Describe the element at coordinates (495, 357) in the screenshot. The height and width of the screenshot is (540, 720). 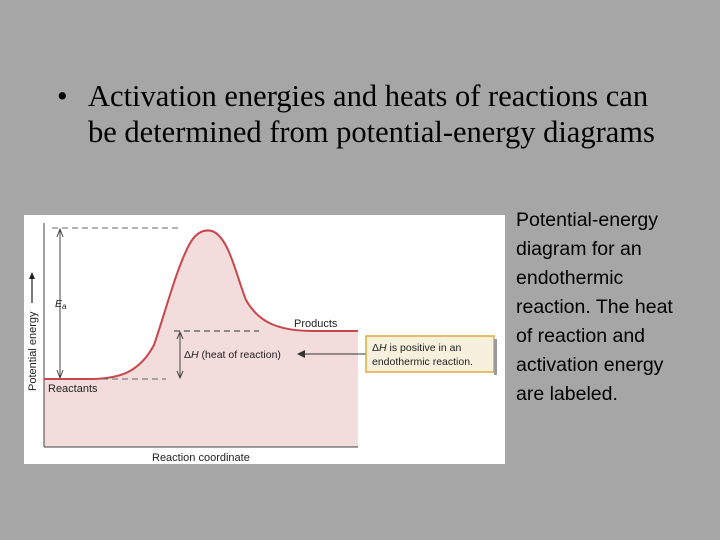
I see `callout-box-shadow` at that location.